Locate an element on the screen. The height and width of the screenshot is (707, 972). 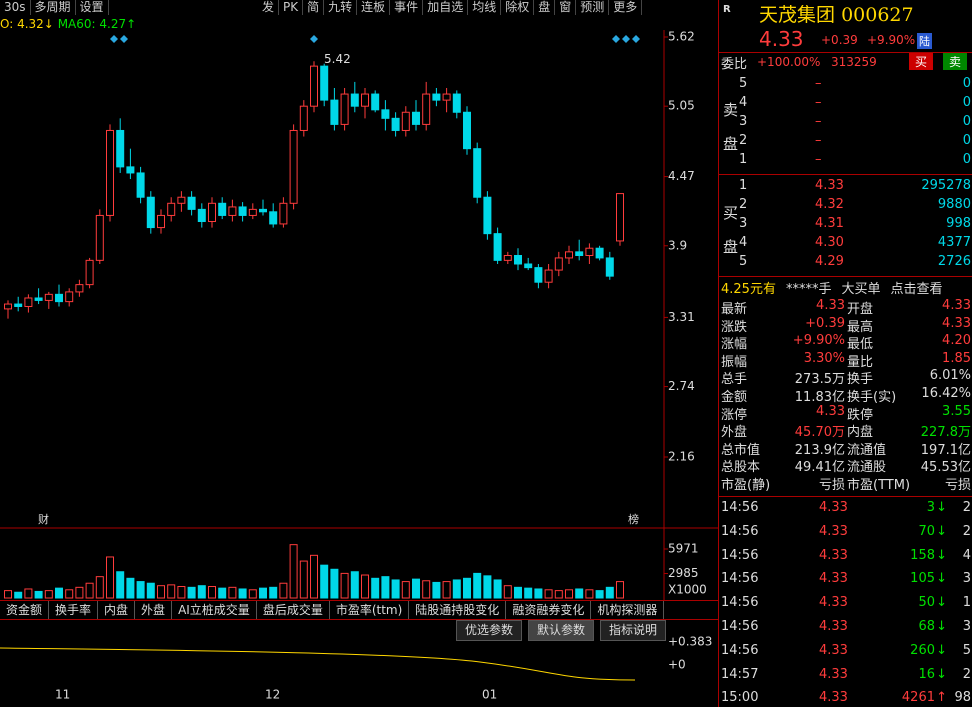
button: 默认参数 is located at coordinates (561, 630).